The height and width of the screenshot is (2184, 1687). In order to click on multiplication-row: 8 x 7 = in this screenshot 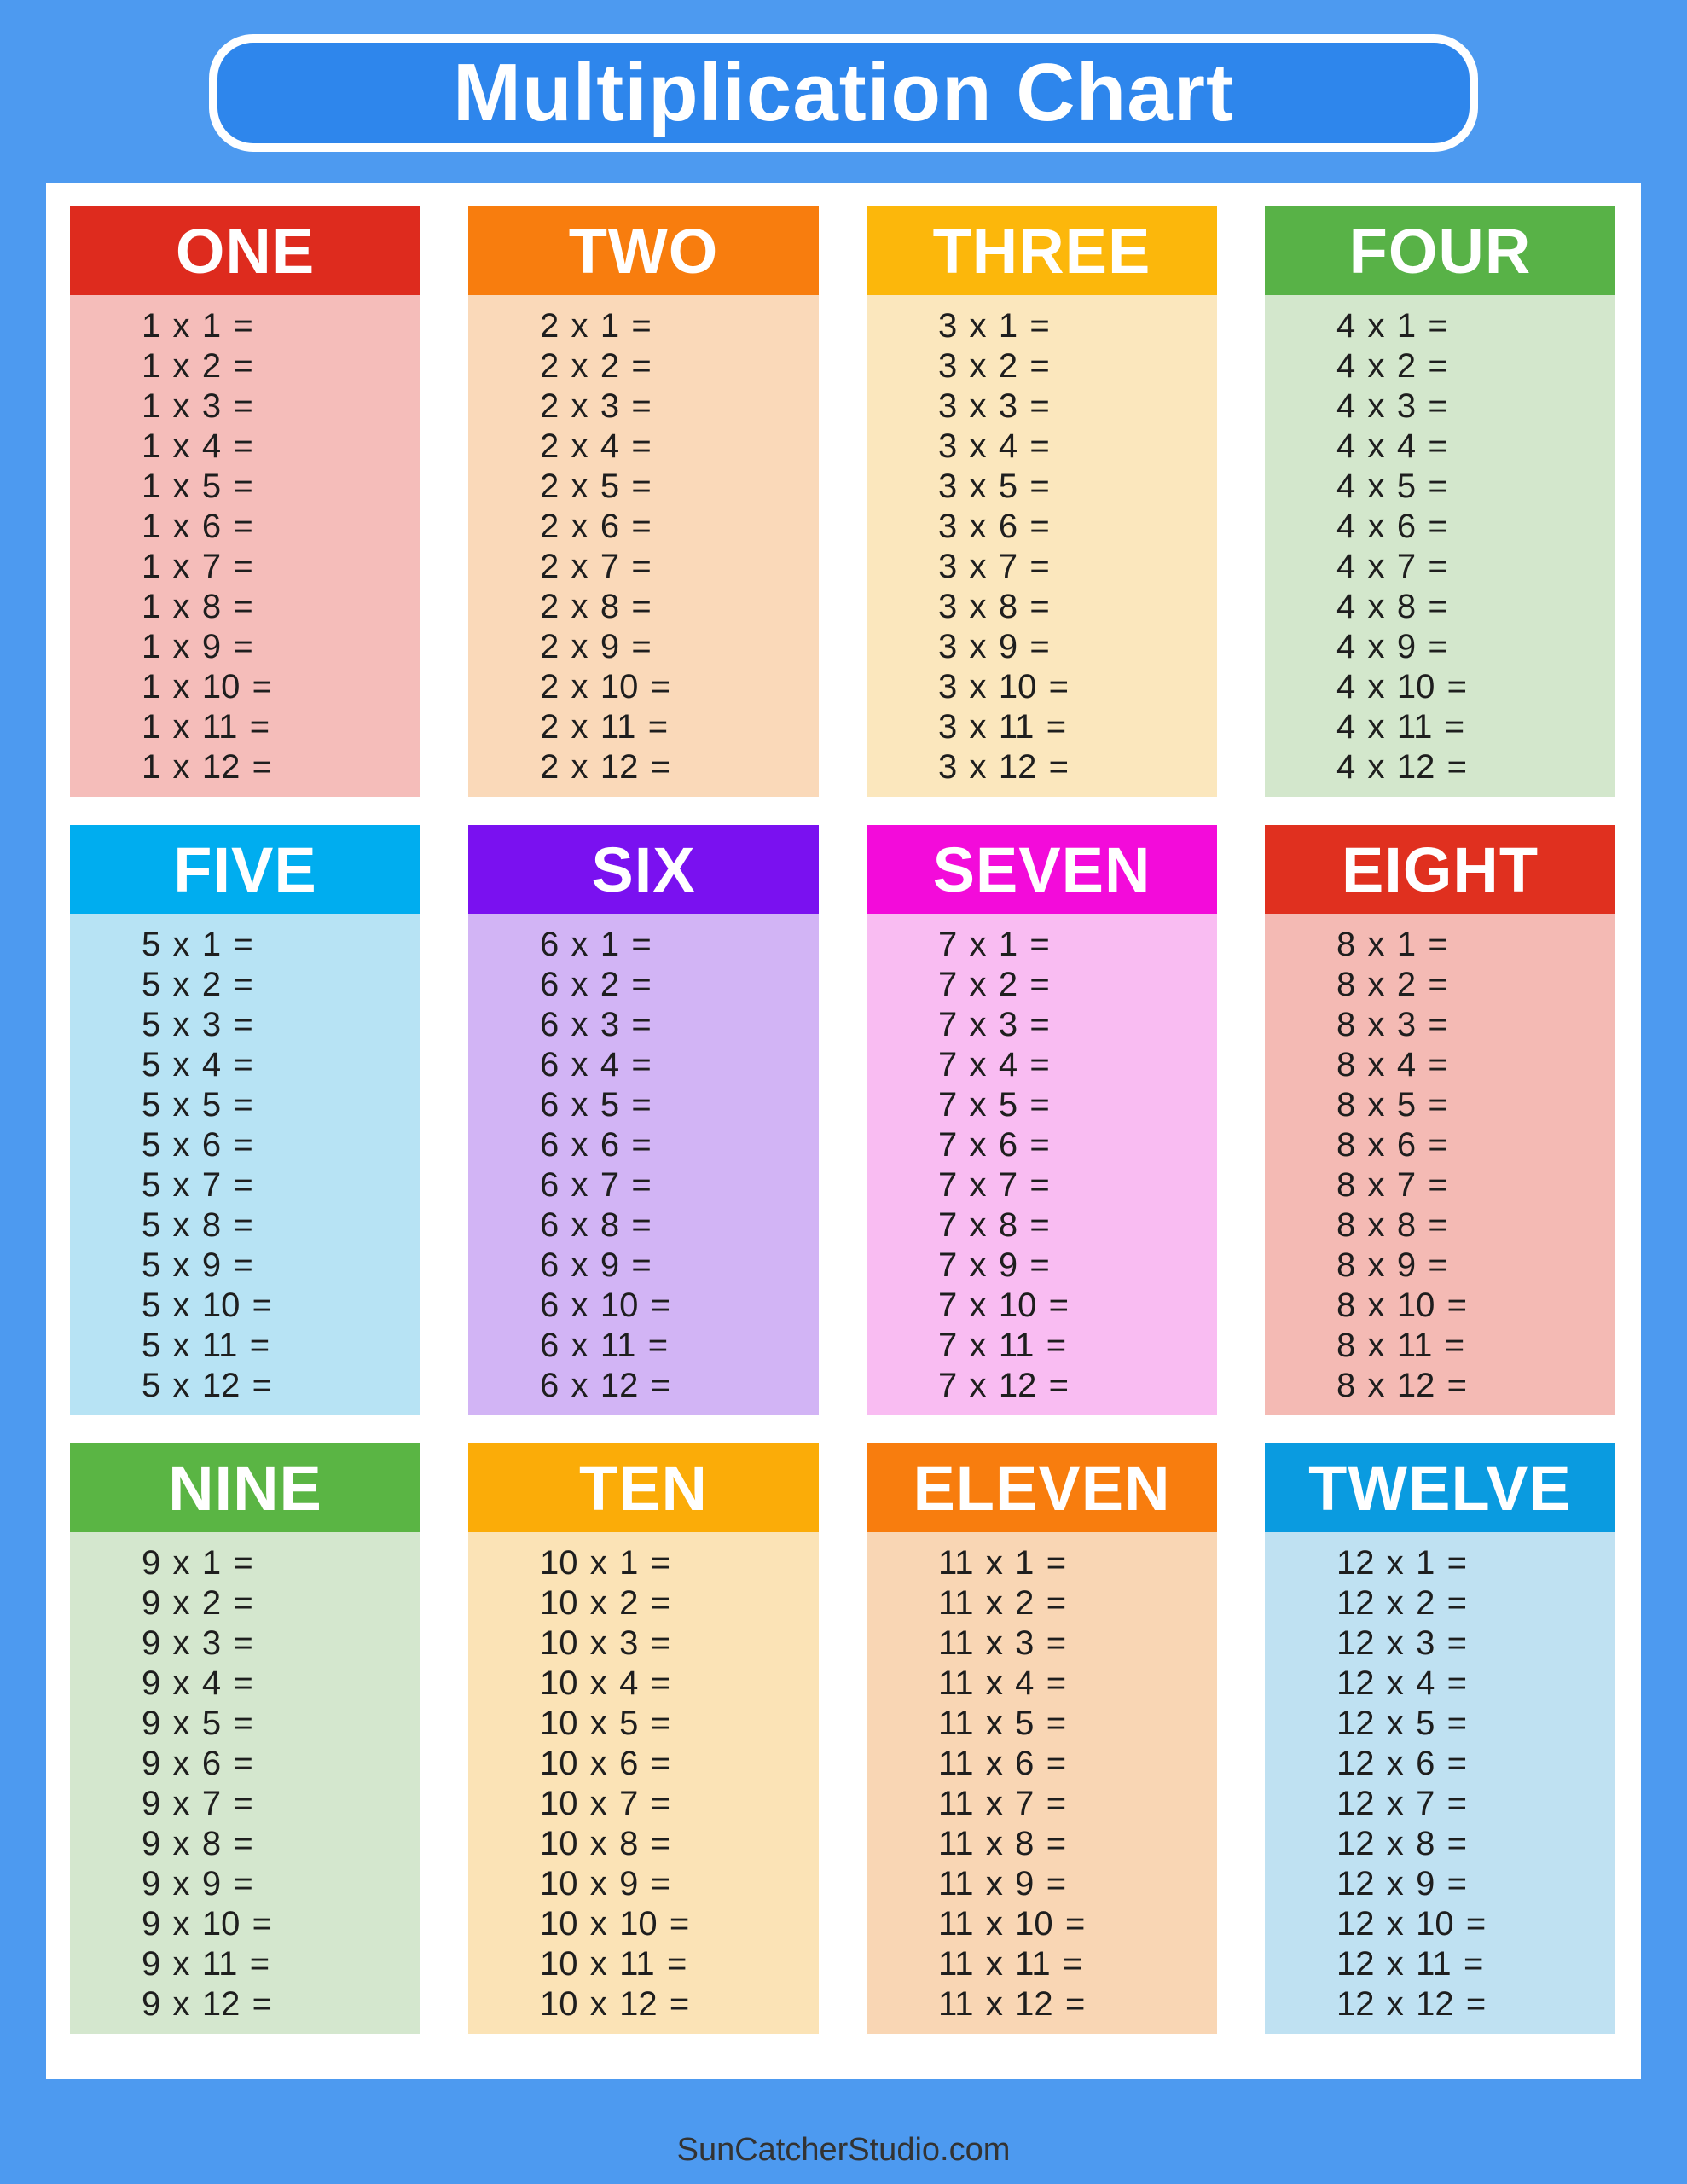, I will do `click(1392, 1185)`.